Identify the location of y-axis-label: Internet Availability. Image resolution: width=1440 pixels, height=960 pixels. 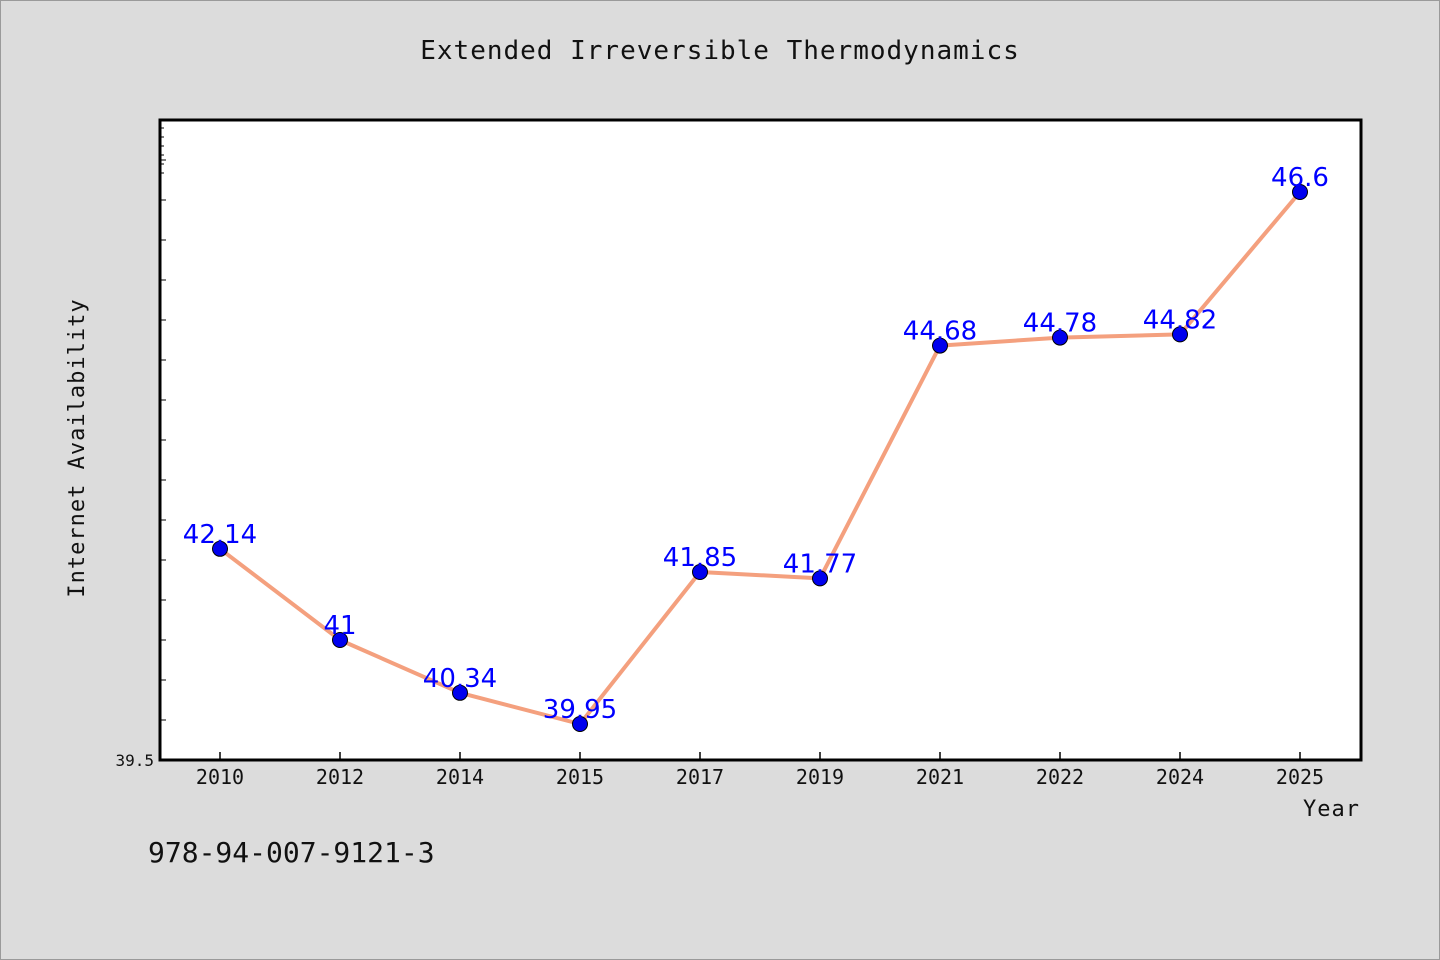
(77, 447).